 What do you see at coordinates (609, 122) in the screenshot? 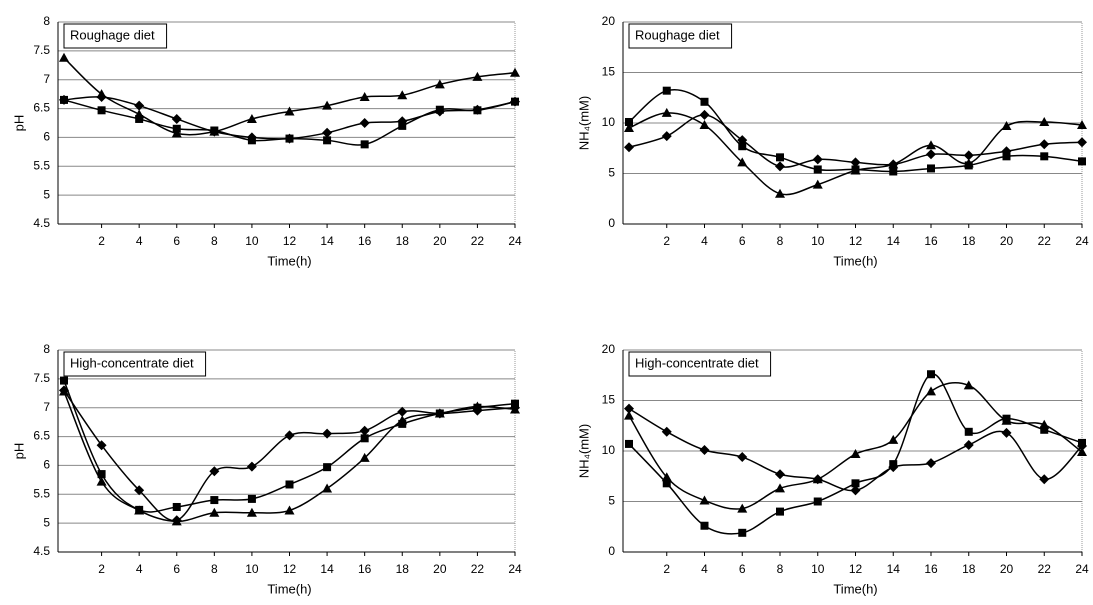
I see `y-tick-label: 10` at bounding box center [609, 122].